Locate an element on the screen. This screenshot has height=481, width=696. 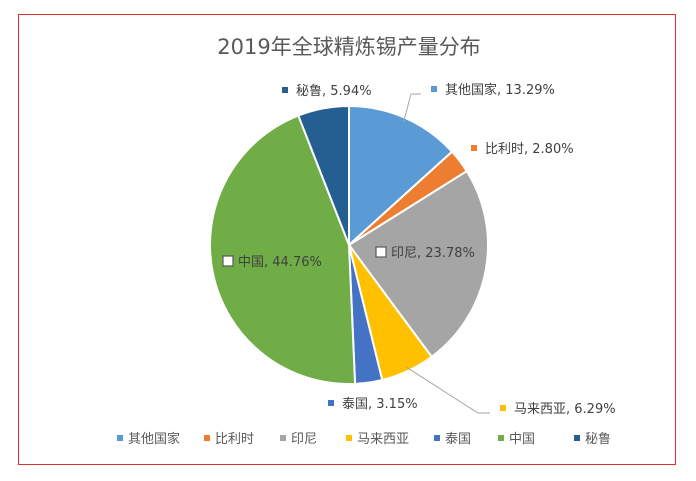
legend-label-1: 其他国家 is located at coordinates (154, 439).